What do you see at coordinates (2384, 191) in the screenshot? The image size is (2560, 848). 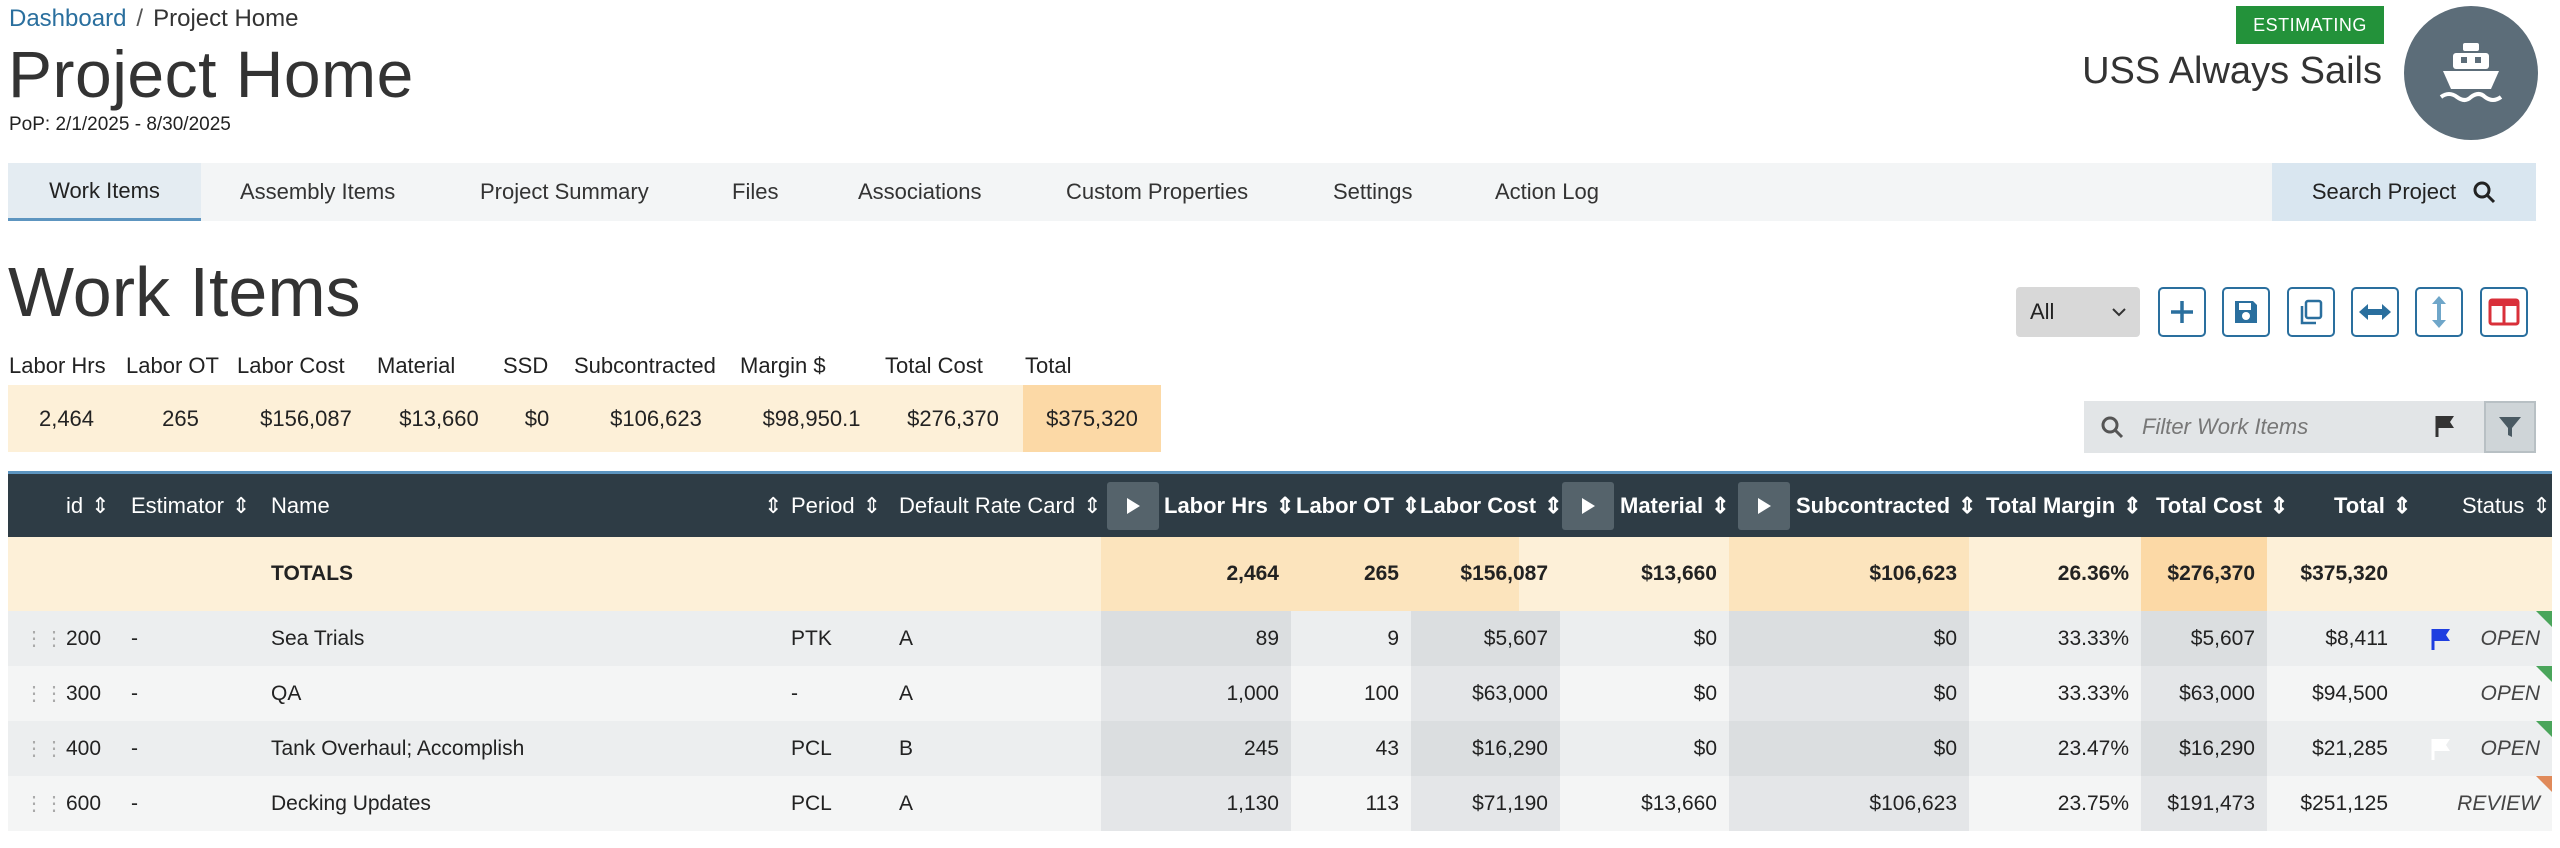 I see `search-project-label: Search Project` at bounding box center [2384, 191].